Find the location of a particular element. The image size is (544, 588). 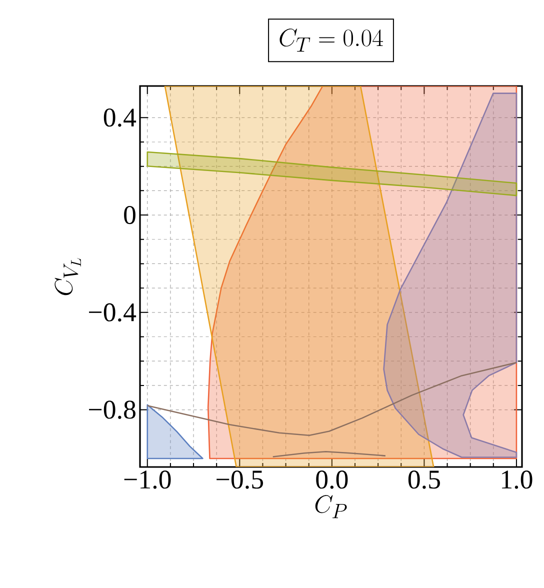

x-tick-label: 0.5 is located at coordinates (424, 479).